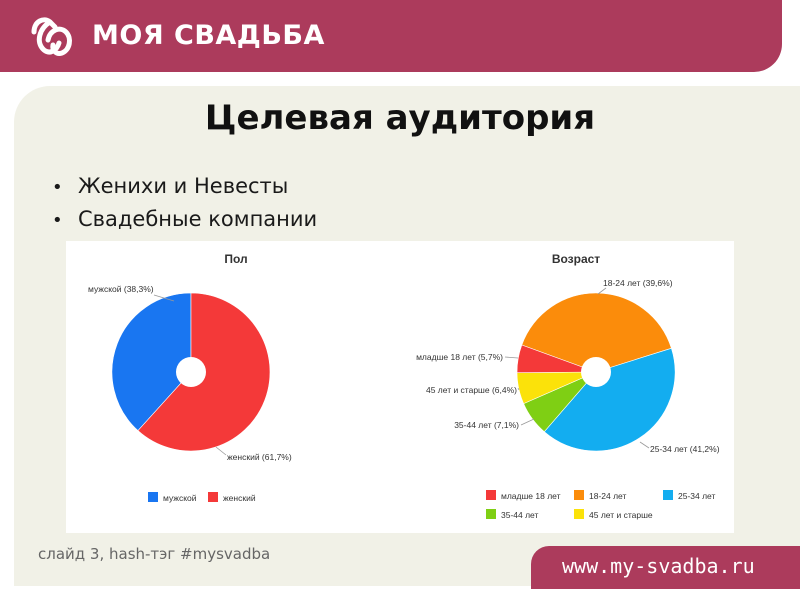  I want to click on rings-logo-icon, so click(51, 36).